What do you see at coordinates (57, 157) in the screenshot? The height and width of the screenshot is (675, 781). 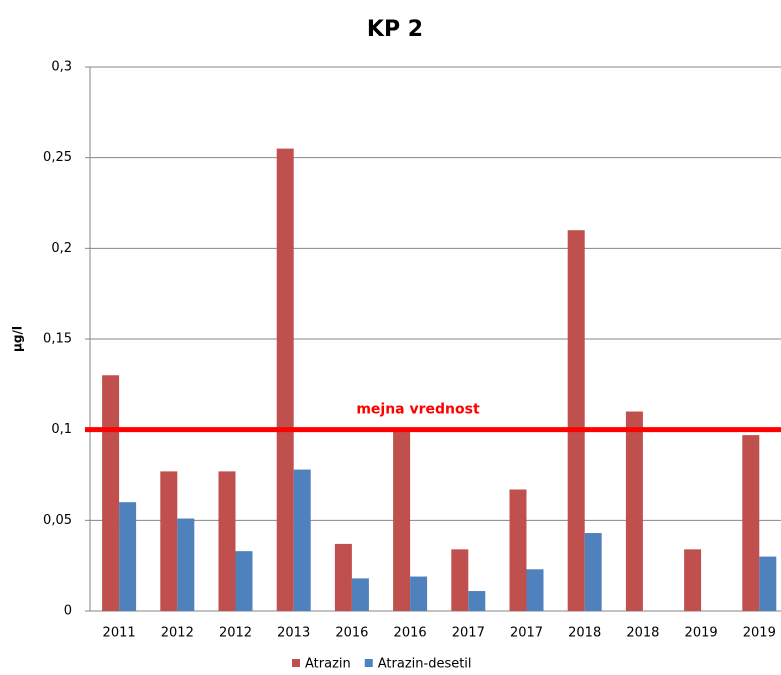 I see `y-tick-label: 0,25` at bounding box center [57, 157].